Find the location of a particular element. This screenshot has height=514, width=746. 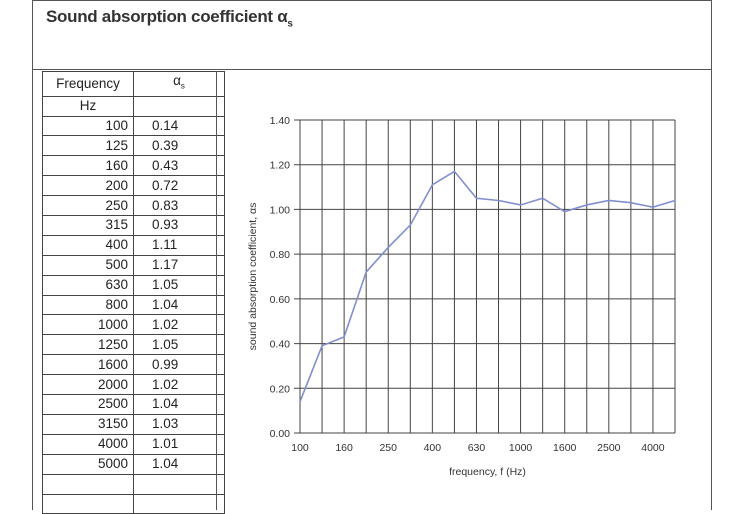

y-ticks: 0.00 0.20 0.40 0.60 0.80 1.00 1.20 1.40 is located at coordinates (280, 277).